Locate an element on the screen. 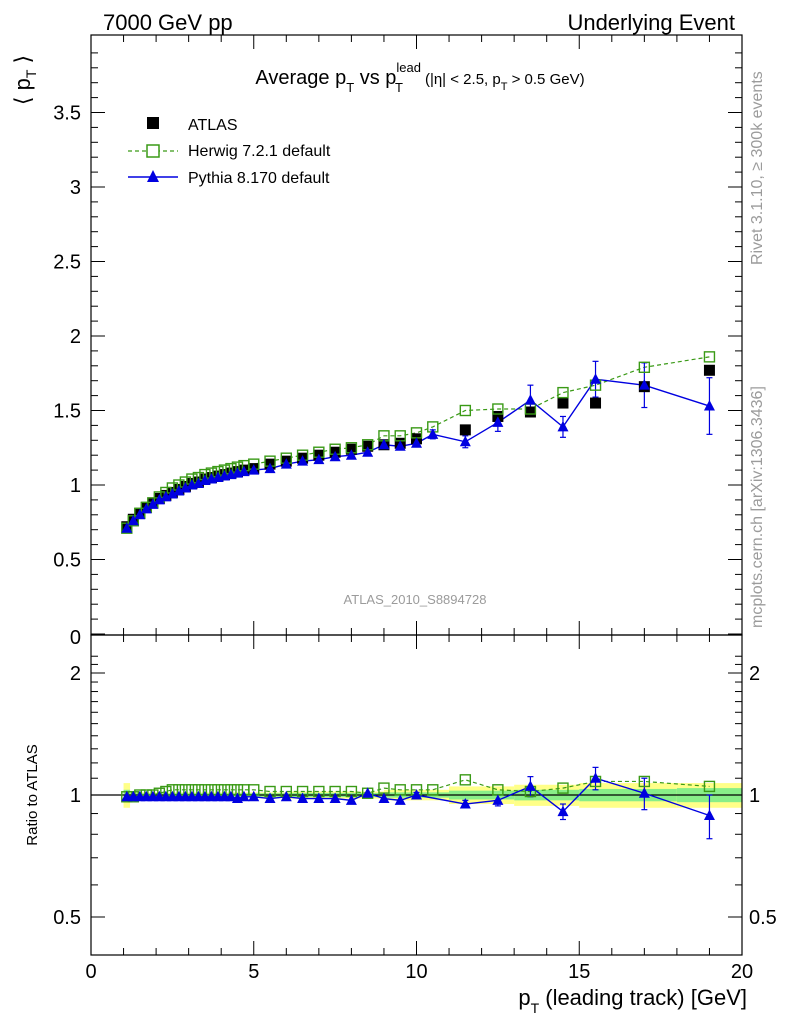  ratio-y-axis-label: Ratio to ATLAS is located at coordinates (32, 794).